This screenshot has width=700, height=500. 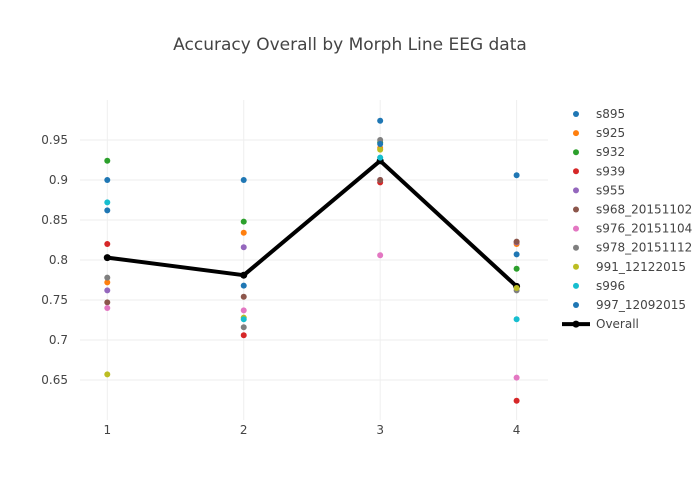 What do you see at coordinates (58, 260) in the screenshot?
I see `y-tick-label: 0.8` at bounding box center [58, 260].